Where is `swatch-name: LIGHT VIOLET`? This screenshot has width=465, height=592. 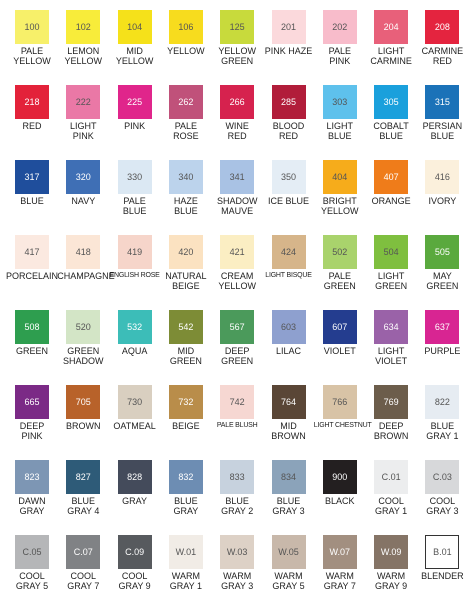
swatch-name: LIGHT VIOLET is located at coordinates (391, 356).